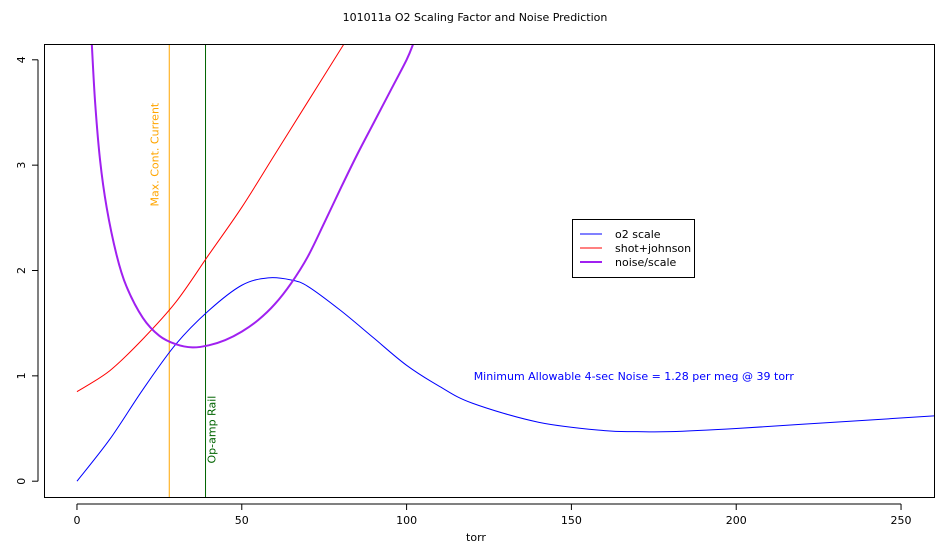 This screenshot has height=550, width=950. What do you see at coordinates (242, 520) in the screenshot?
I see `x-tick-label: 50` at bounding box center [242, 520].